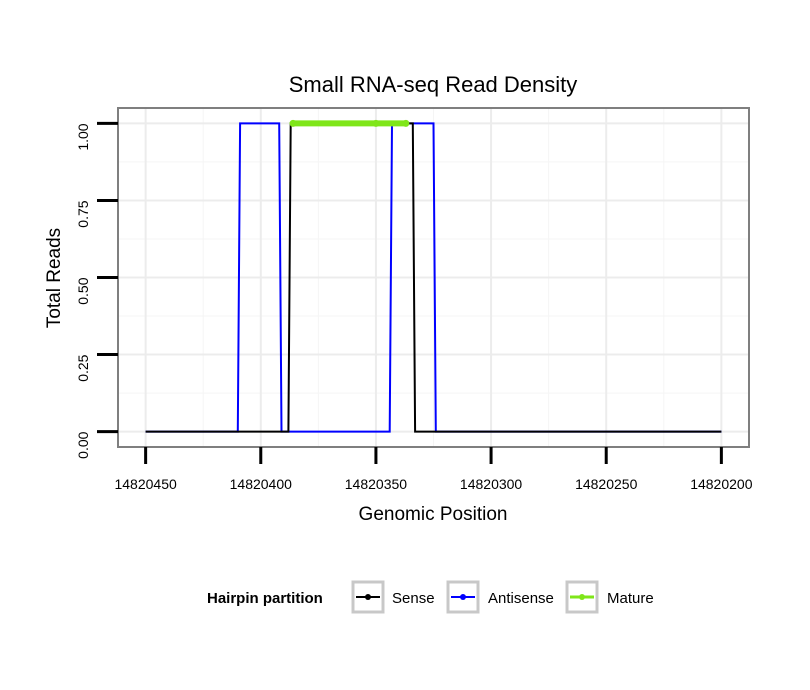 The image size is (810, 690). I want to click on legend-dot-sense, so click(368, 597).